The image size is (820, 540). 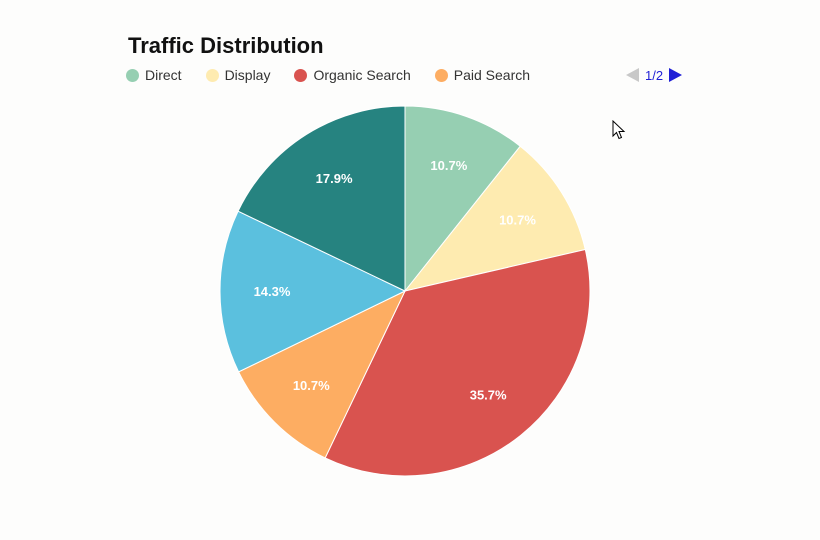 I want to click on legend-swatch-organic-search, so click(x=301, y=75).